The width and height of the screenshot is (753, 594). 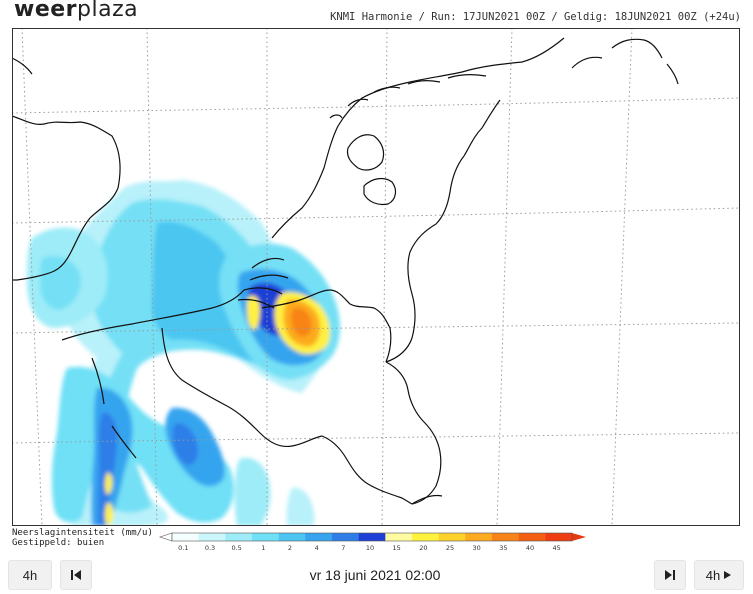 I want to click on step-back-4h-button: 4h, so click(x=30, y=575).